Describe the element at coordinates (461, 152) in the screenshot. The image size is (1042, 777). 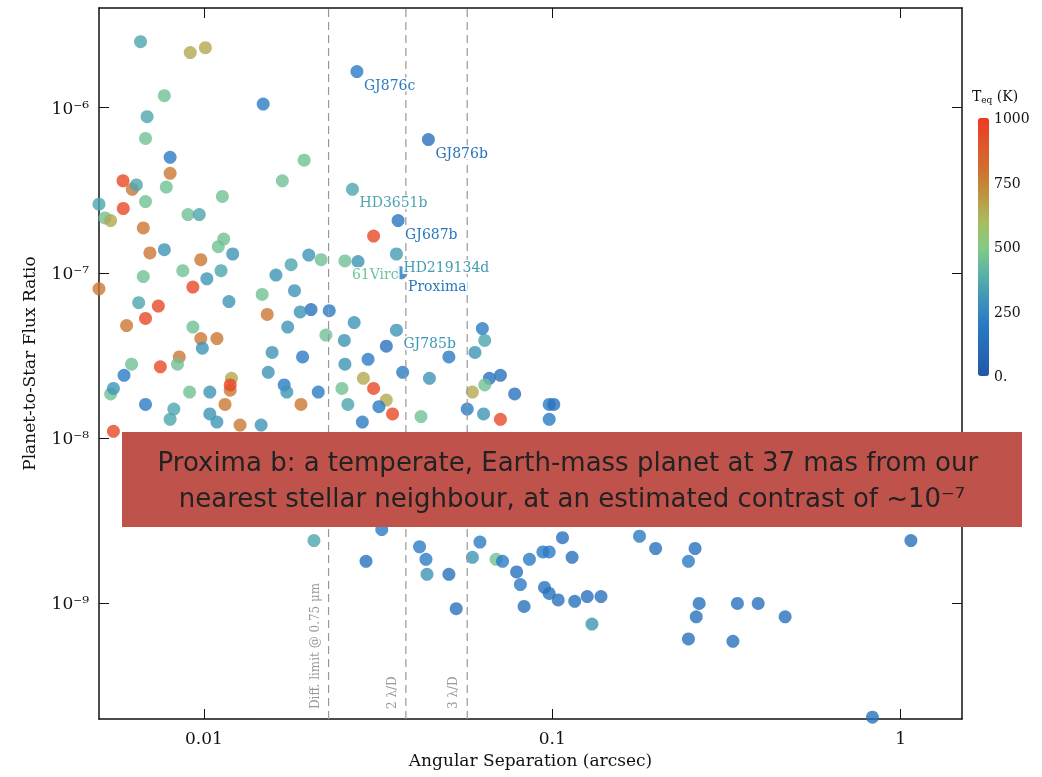
I see `annotation: GJ876b` at that location.